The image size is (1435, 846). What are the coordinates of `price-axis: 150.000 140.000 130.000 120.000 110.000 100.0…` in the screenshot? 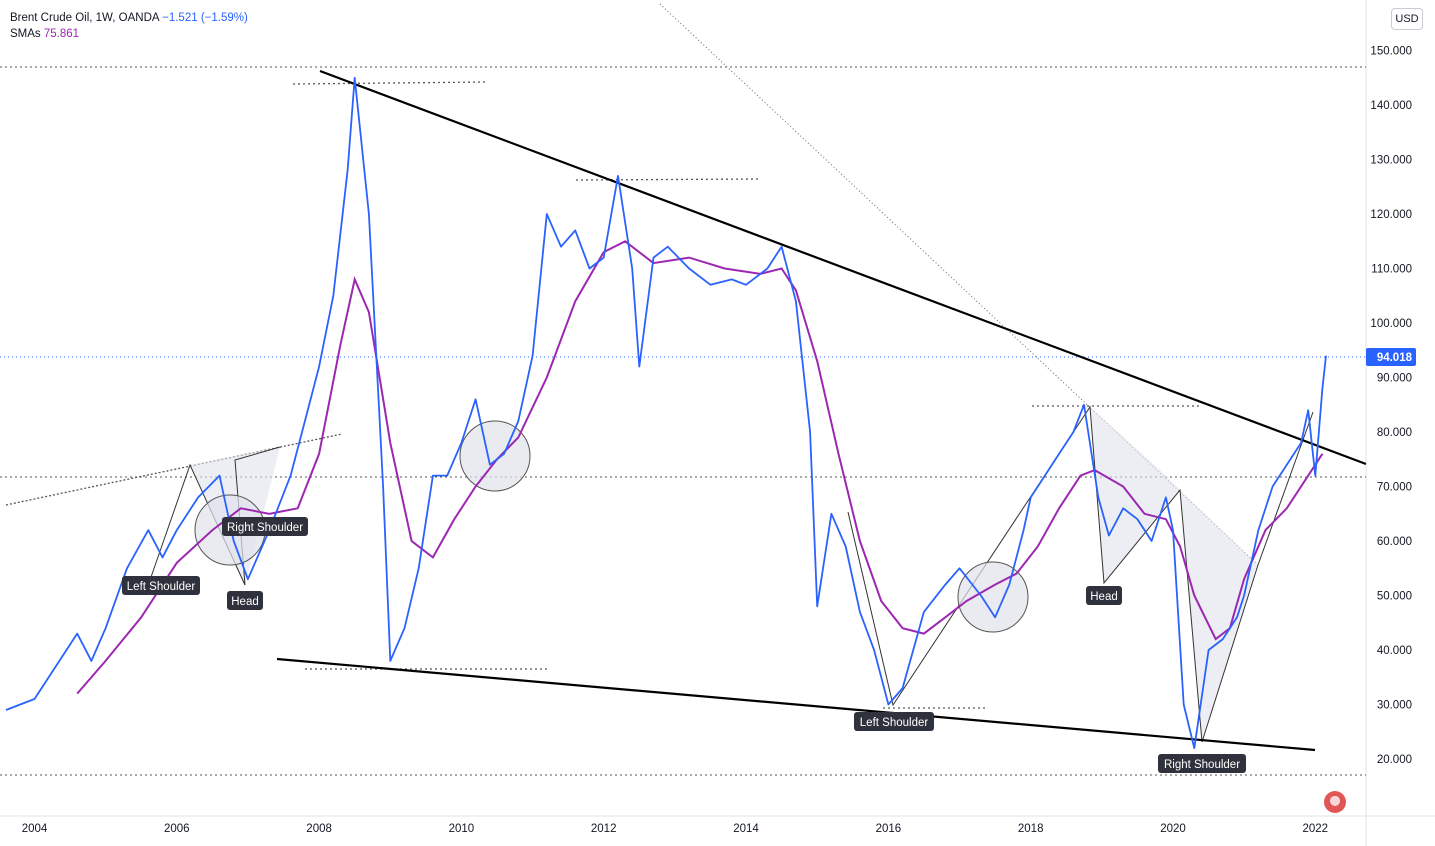 It's located at (1391, 406).